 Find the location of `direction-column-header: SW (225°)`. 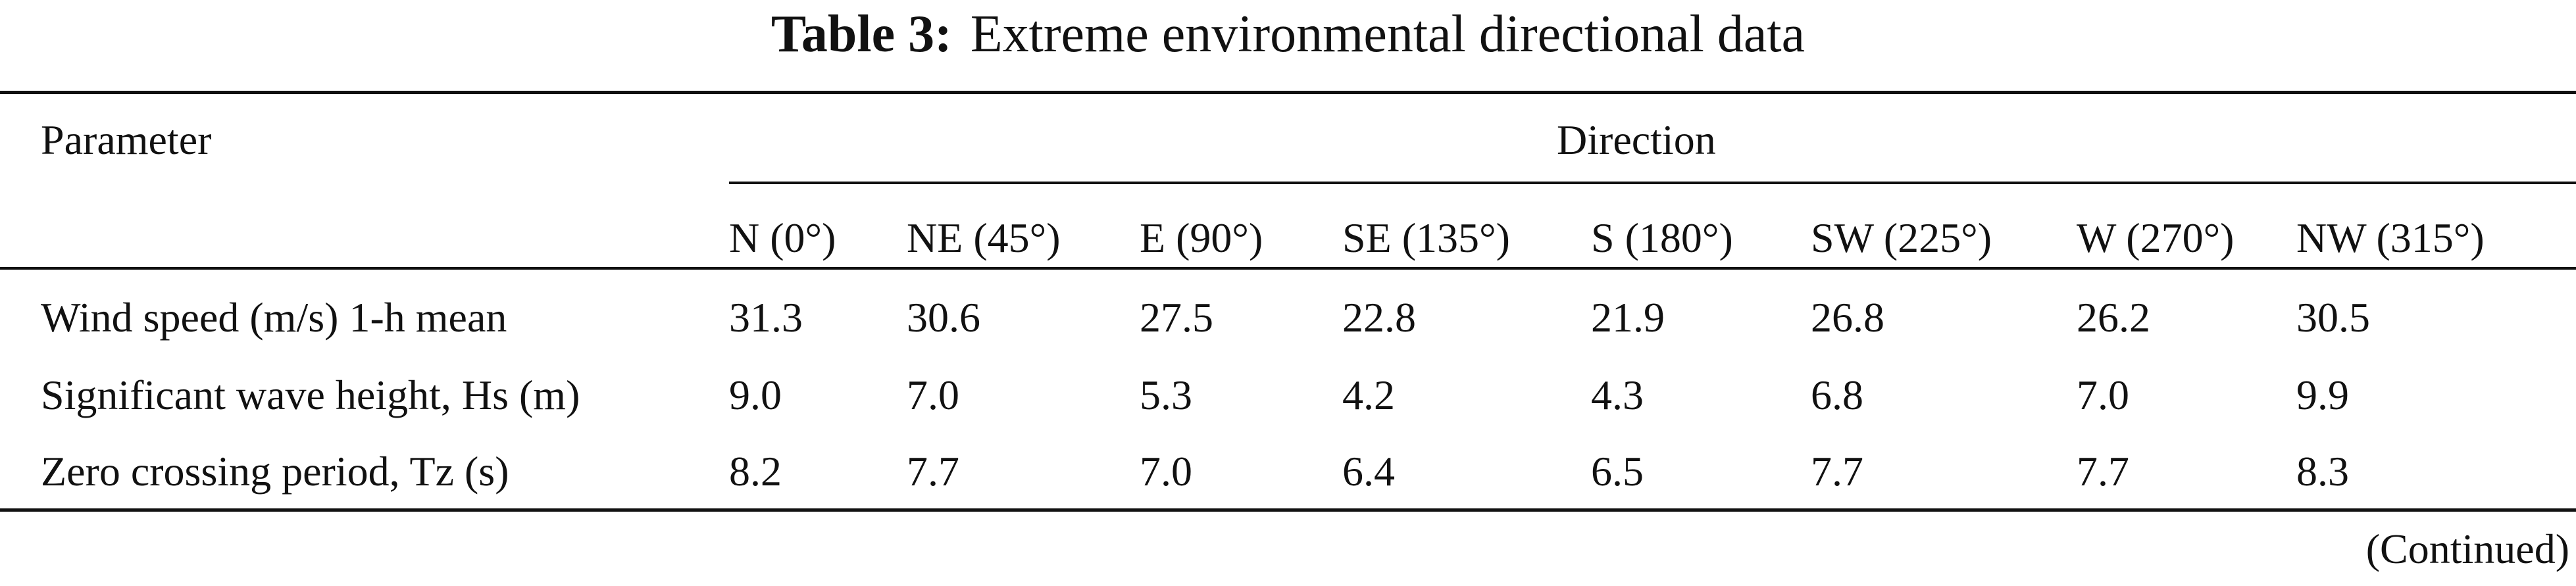

direction-column-header: SW (225°) is located at coordinates (1901, 237).